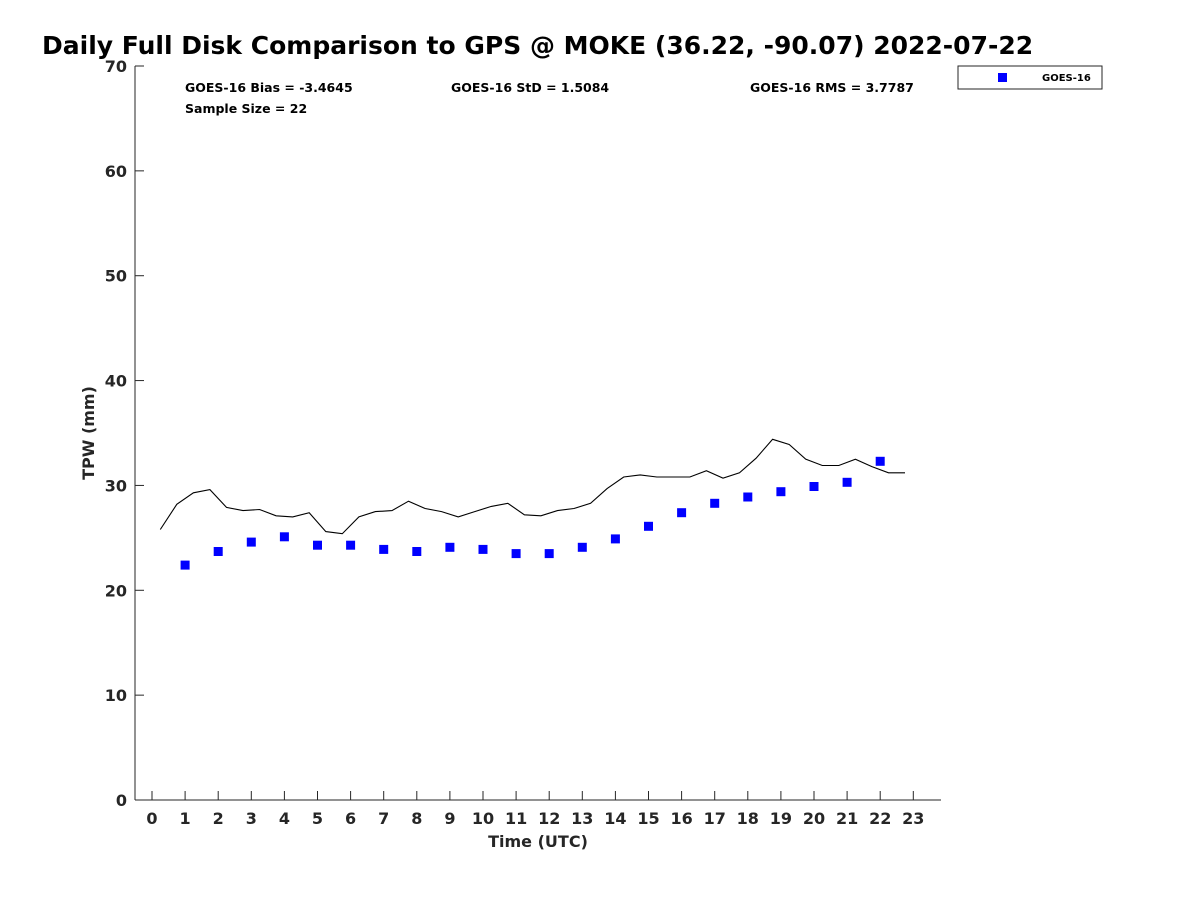  I want to click on x-tick-label: 11, so click(516, 818).